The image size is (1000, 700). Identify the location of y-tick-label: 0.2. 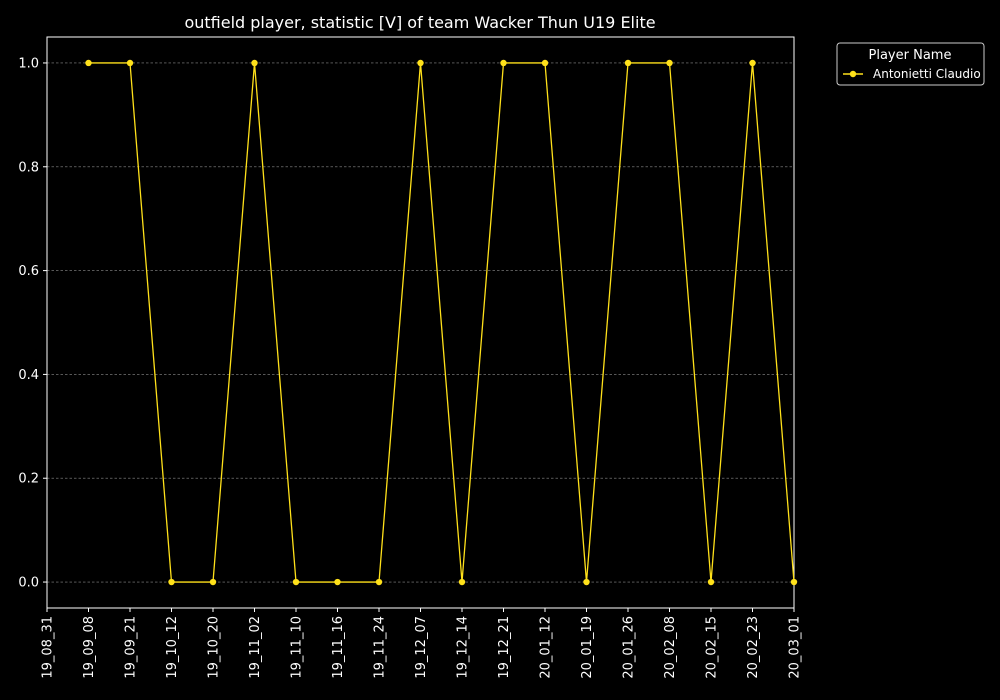
(28, 479).